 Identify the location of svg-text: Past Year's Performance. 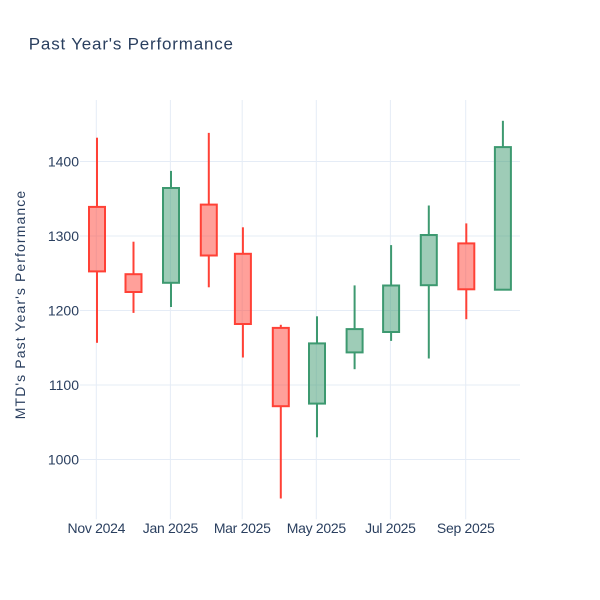
(131, 44).